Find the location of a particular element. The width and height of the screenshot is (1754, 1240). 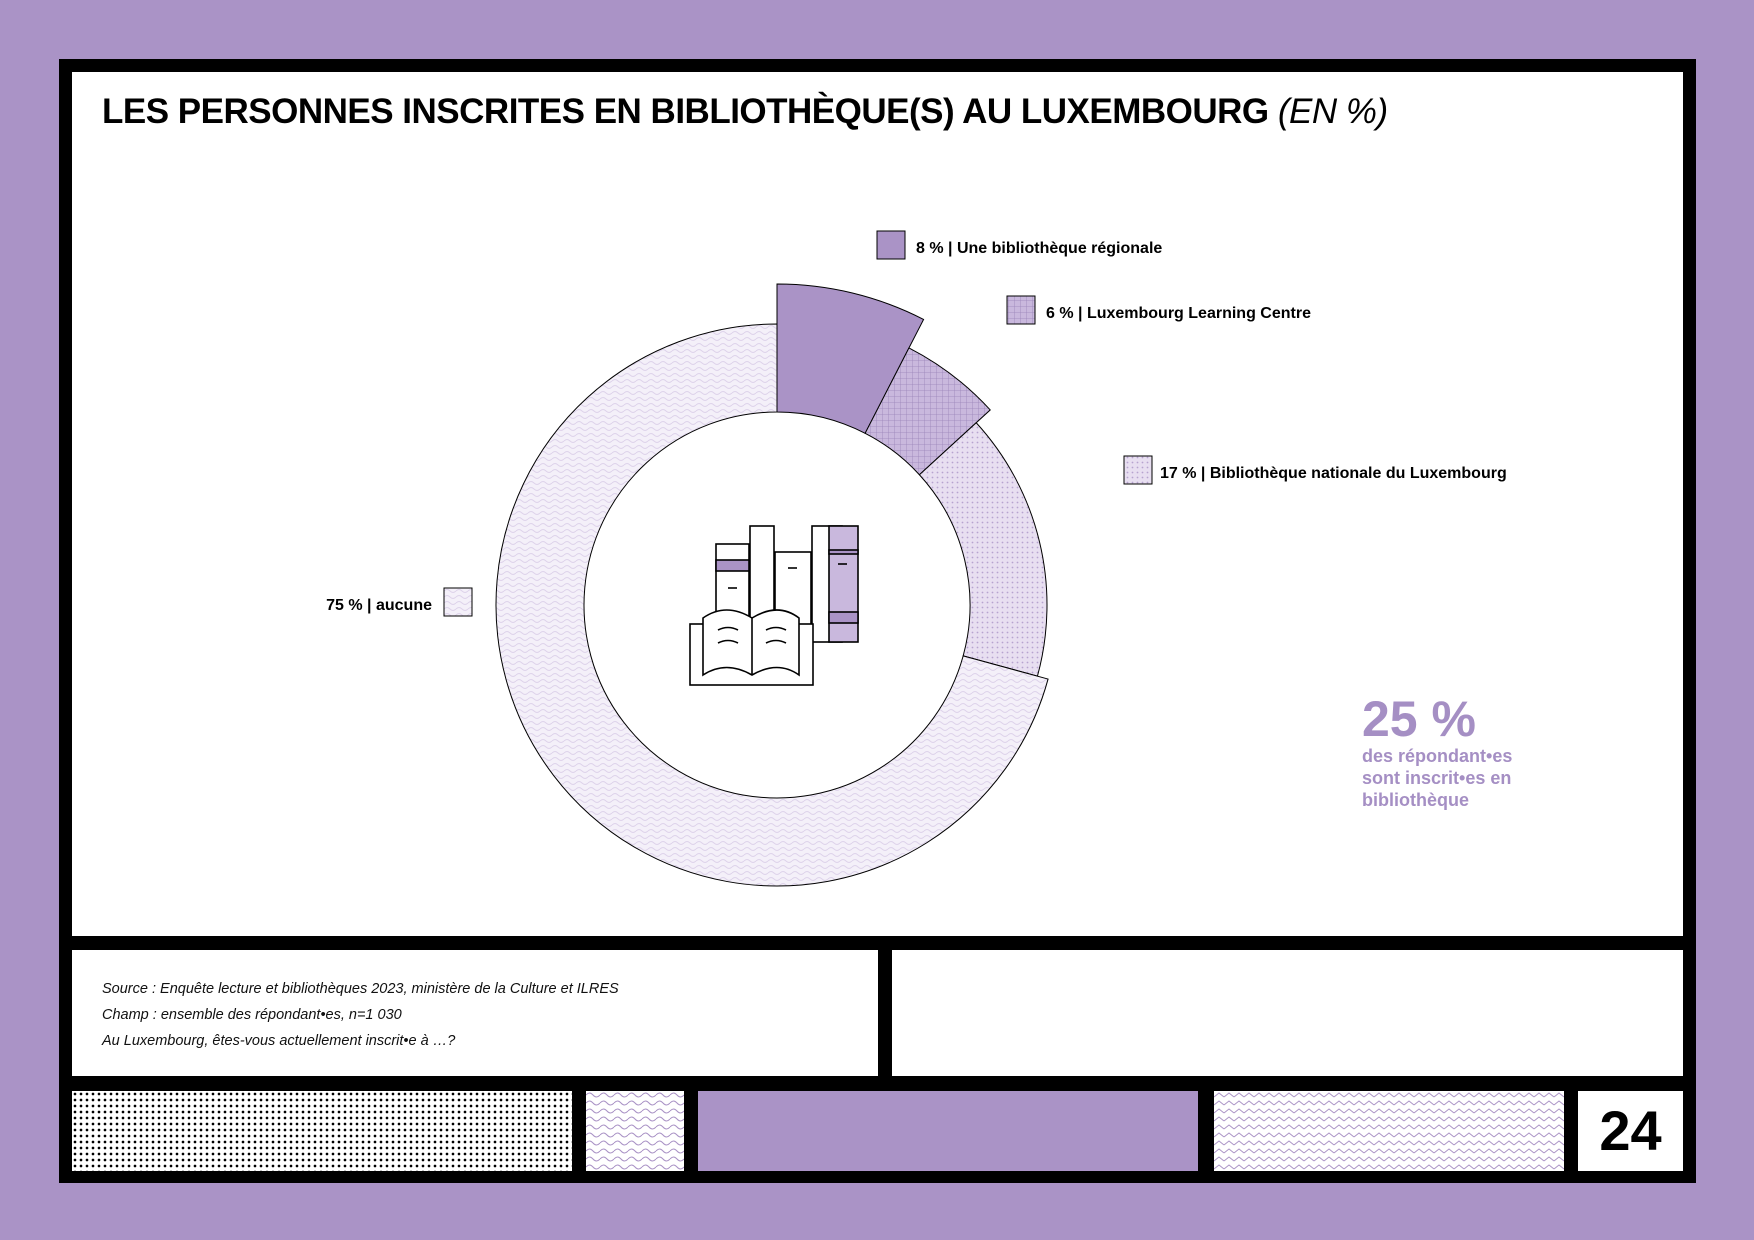

books-icon is located at coordinates (774, 605).